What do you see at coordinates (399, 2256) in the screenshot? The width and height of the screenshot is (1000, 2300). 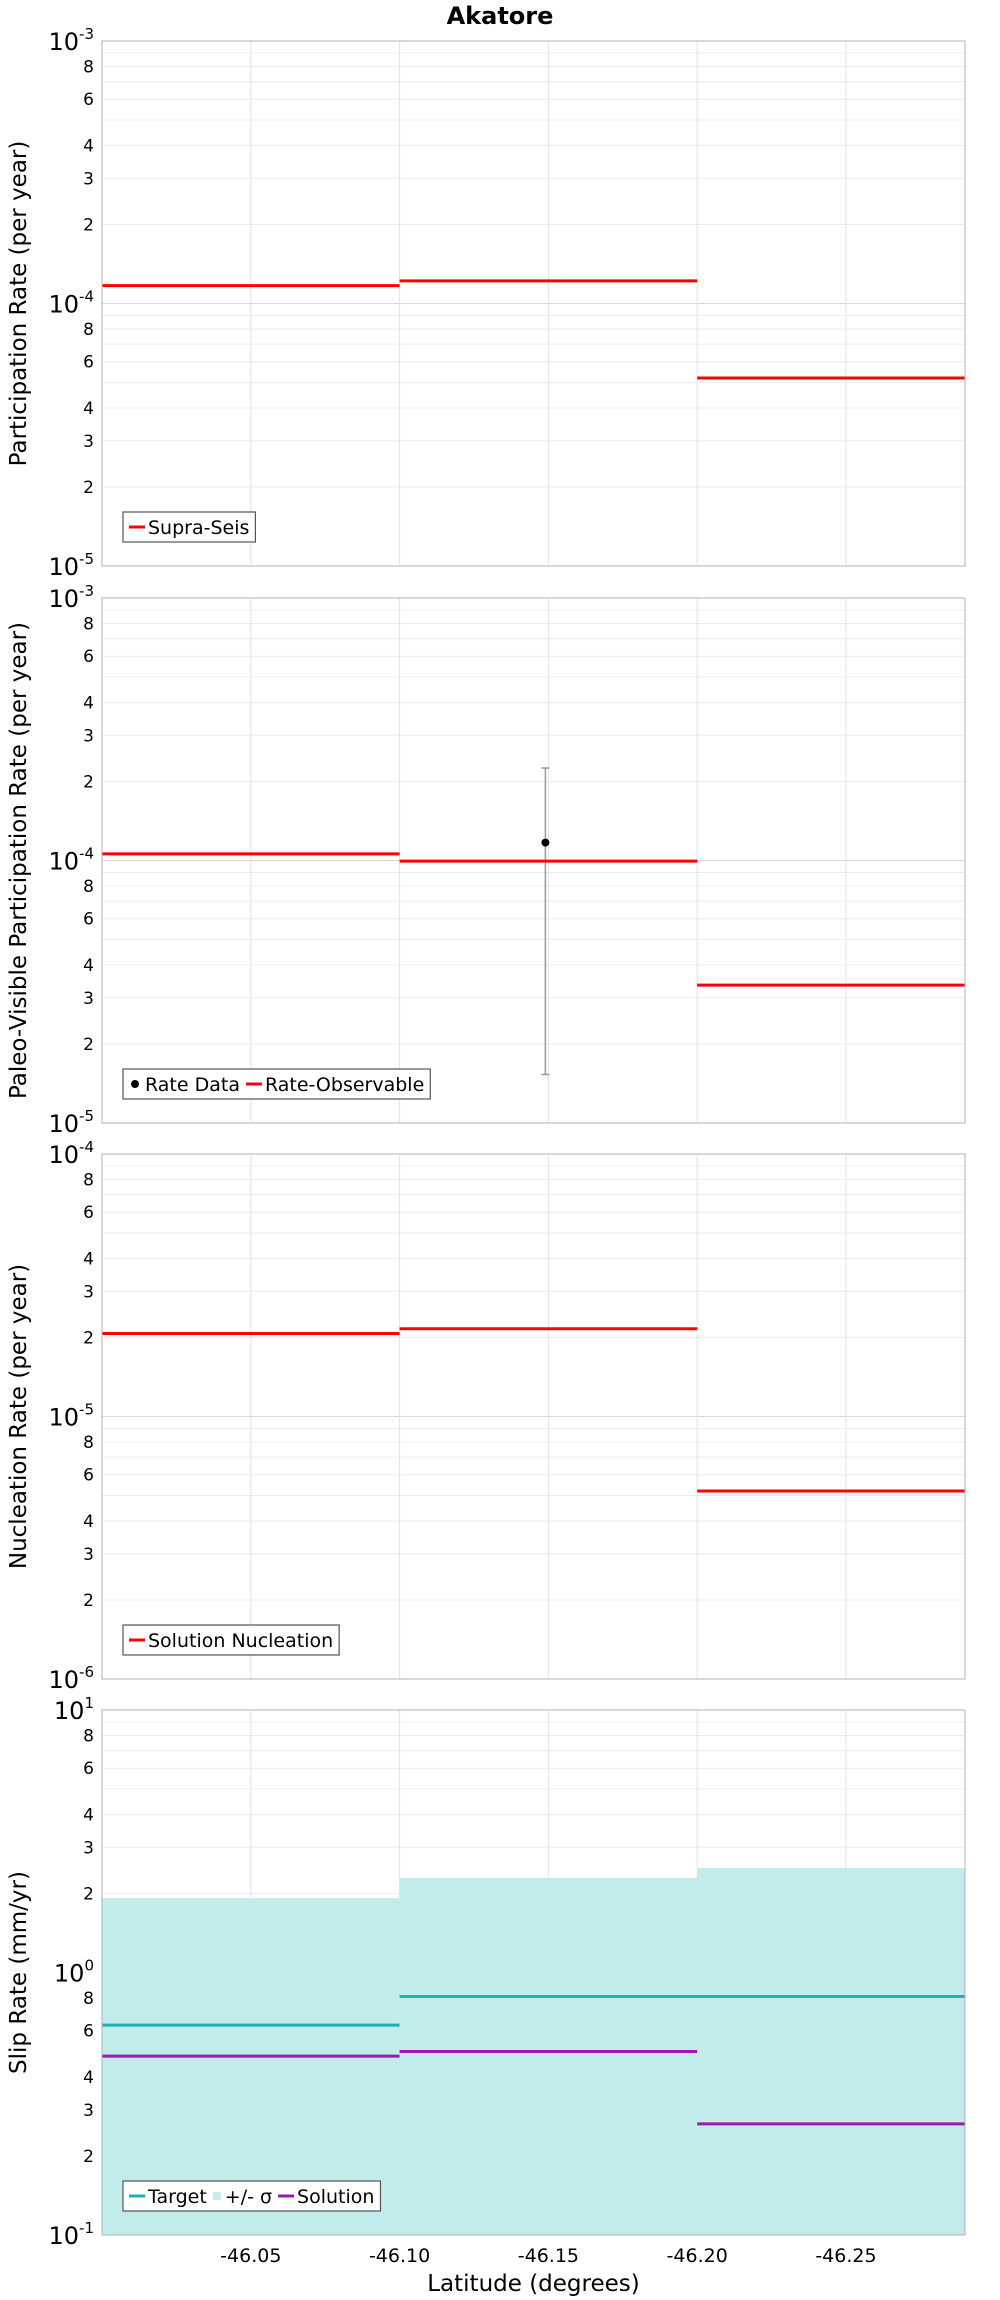 I see `x-tick-label: -46.10` at bounding box center [399, 2256].